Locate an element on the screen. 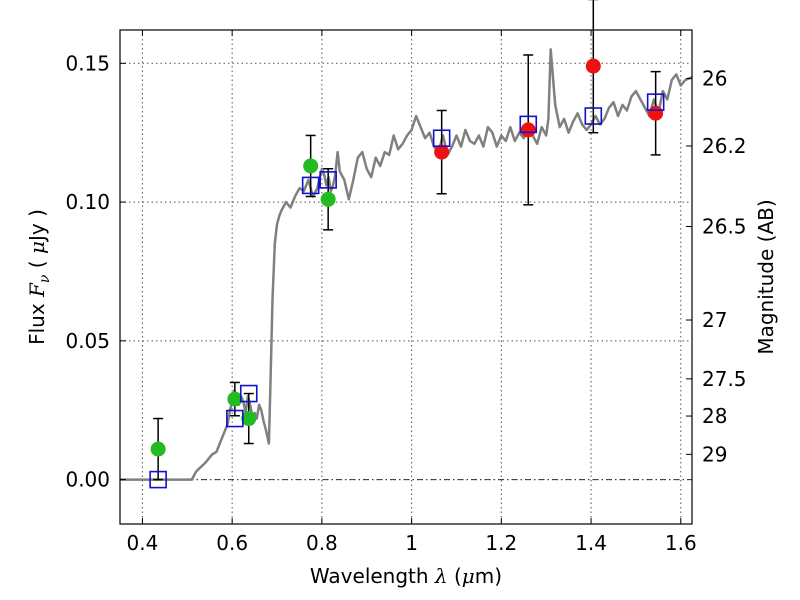 This screenshot has width=800, height=600. observed-green-points is located at coordinates (243, 307).